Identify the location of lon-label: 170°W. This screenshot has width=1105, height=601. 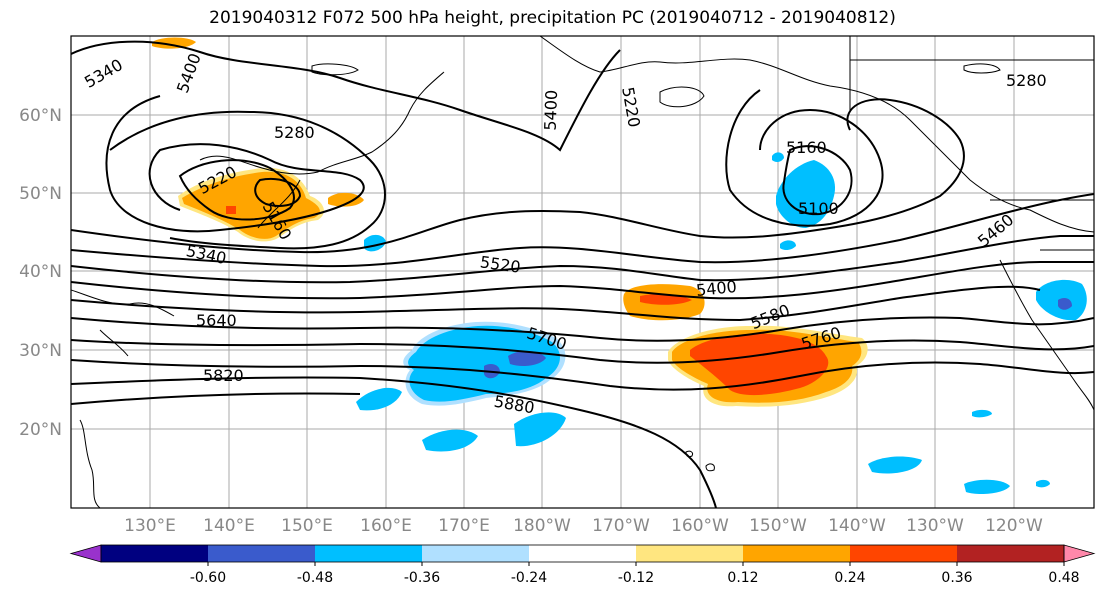
(621, 526).